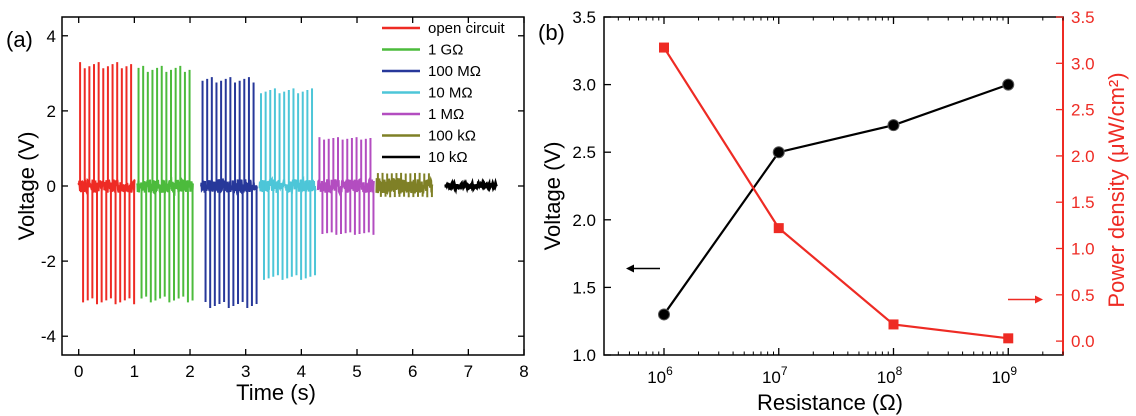  I want to click on x-tick-label: 10⁷, so click(775, 375).